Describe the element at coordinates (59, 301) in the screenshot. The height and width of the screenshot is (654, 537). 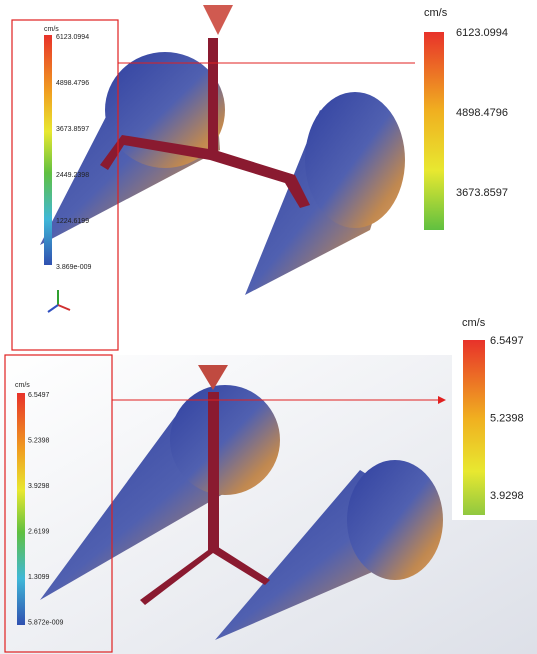
I see `axis-triad` at that location.